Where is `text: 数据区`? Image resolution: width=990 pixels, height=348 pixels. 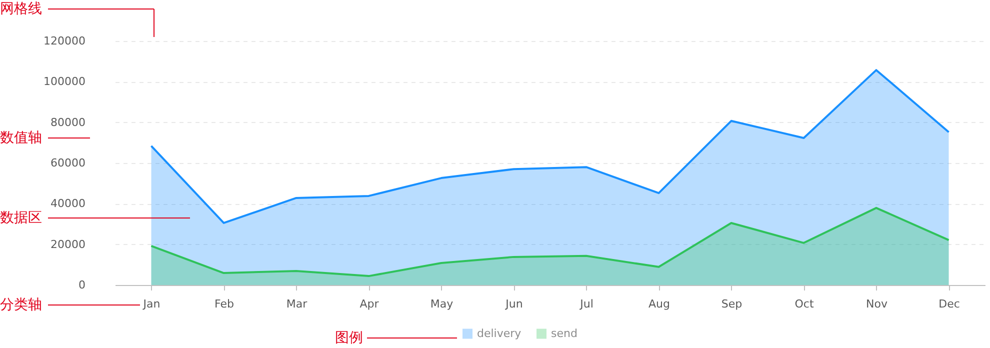
text: 数据区 is located at coordinates (21, 218).